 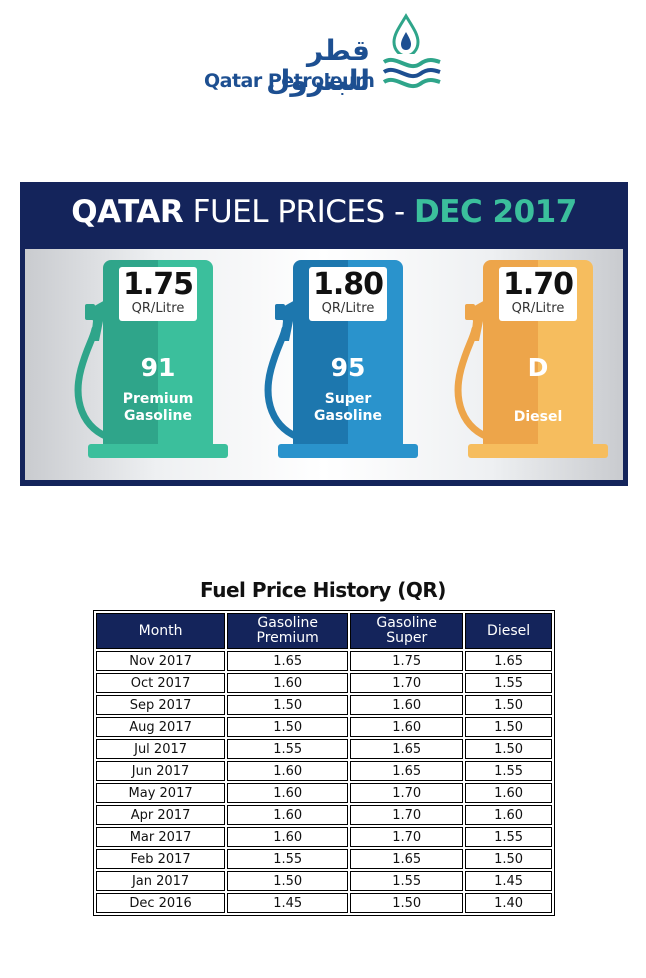 I want to click on header-diesel: Diesel, so click(x=508, y=631).